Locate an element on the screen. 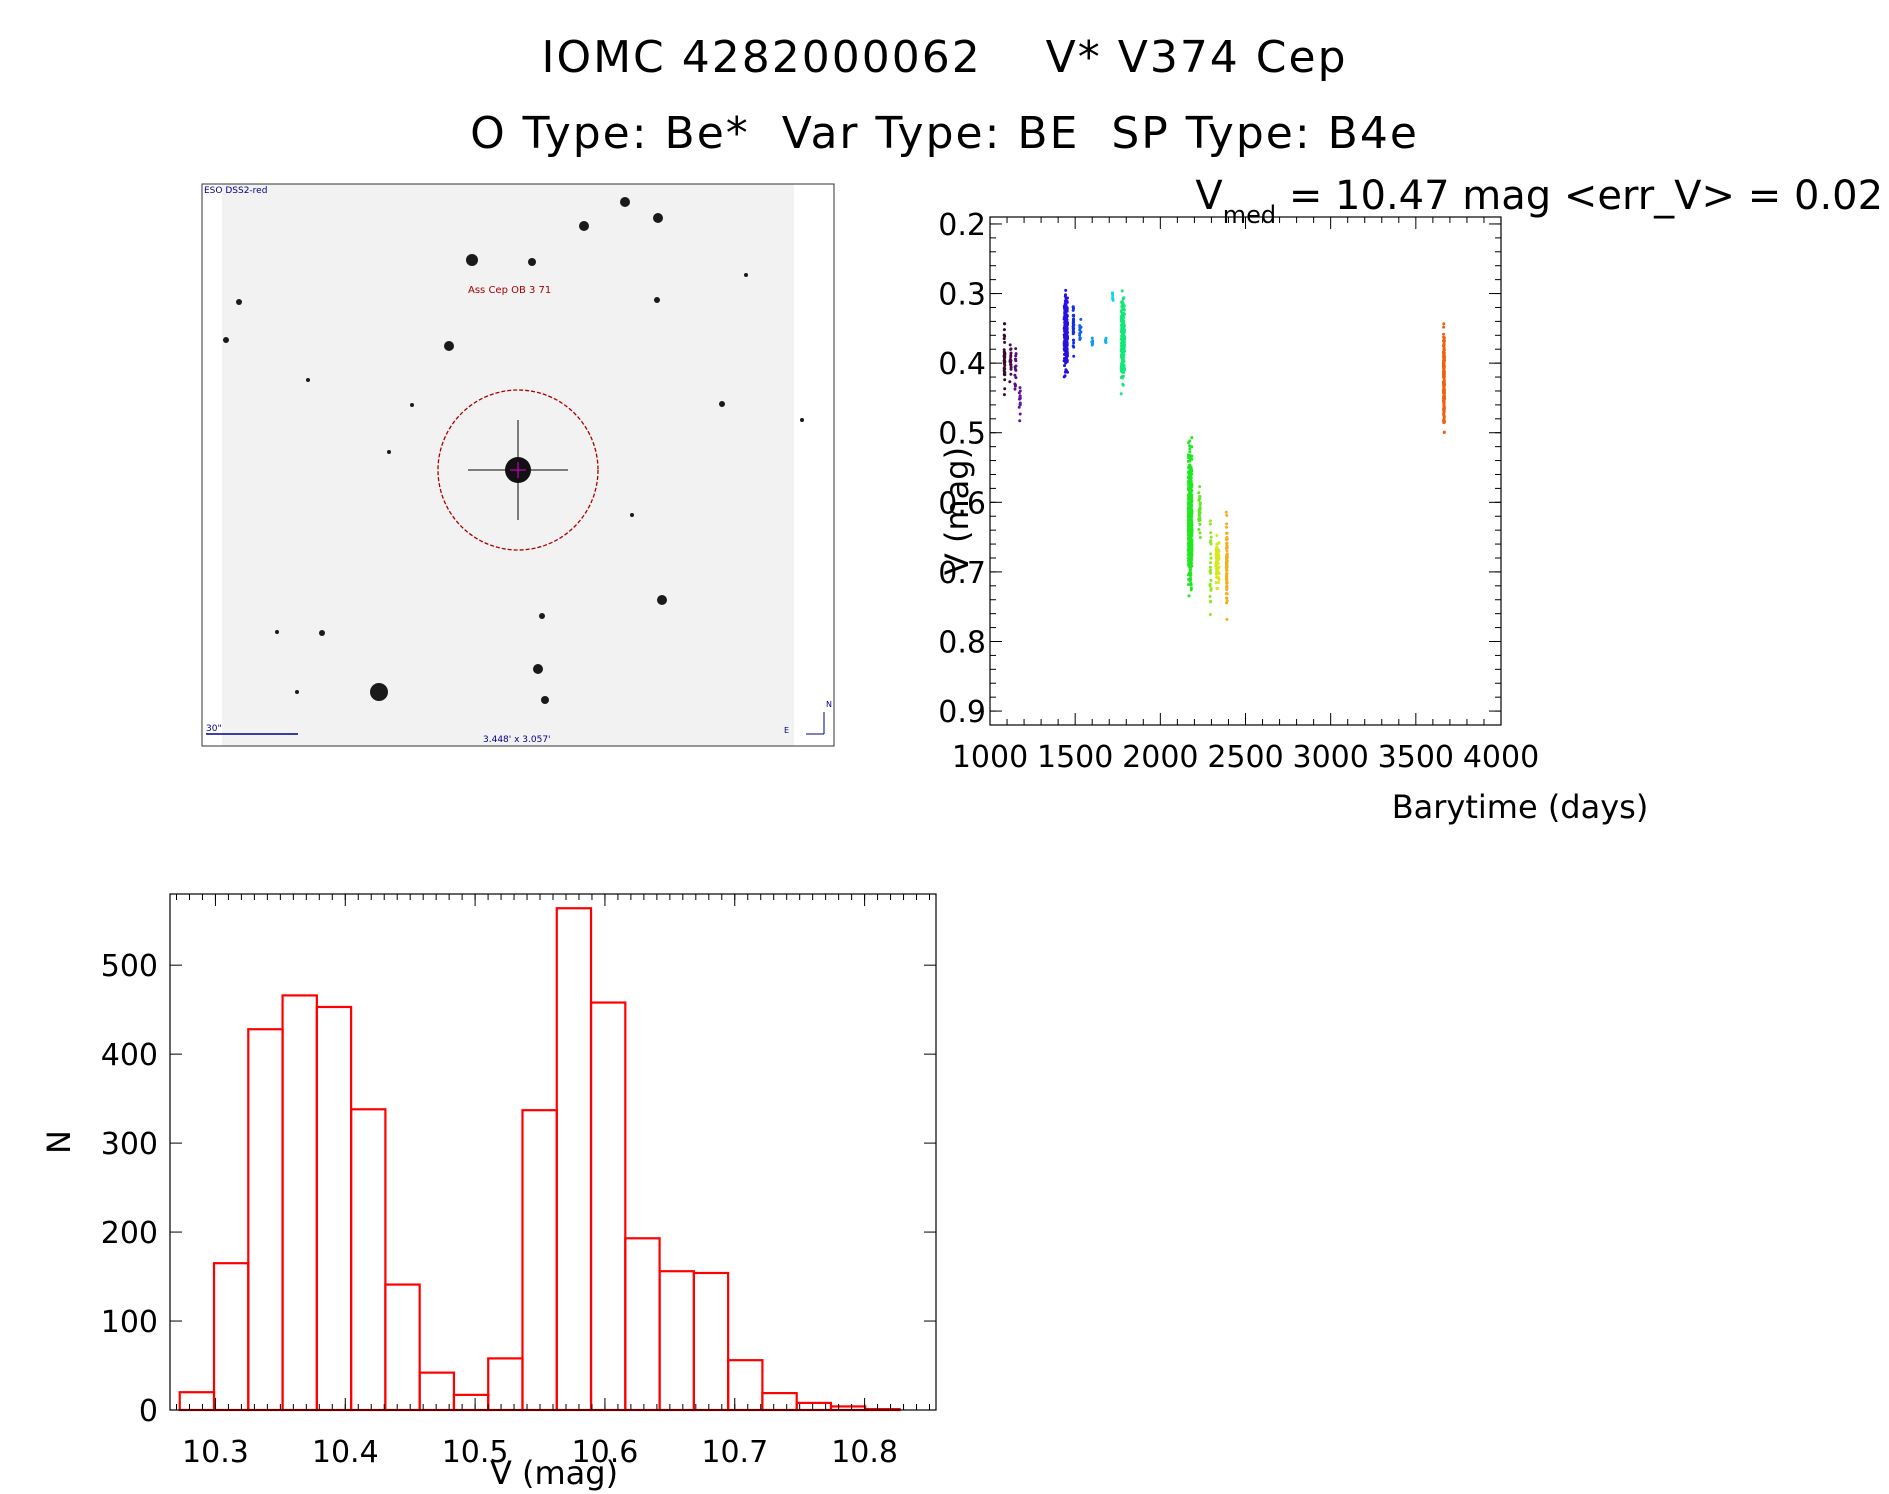  lc-x-tick-label: 3000 is located at coordinates (1330, 757).